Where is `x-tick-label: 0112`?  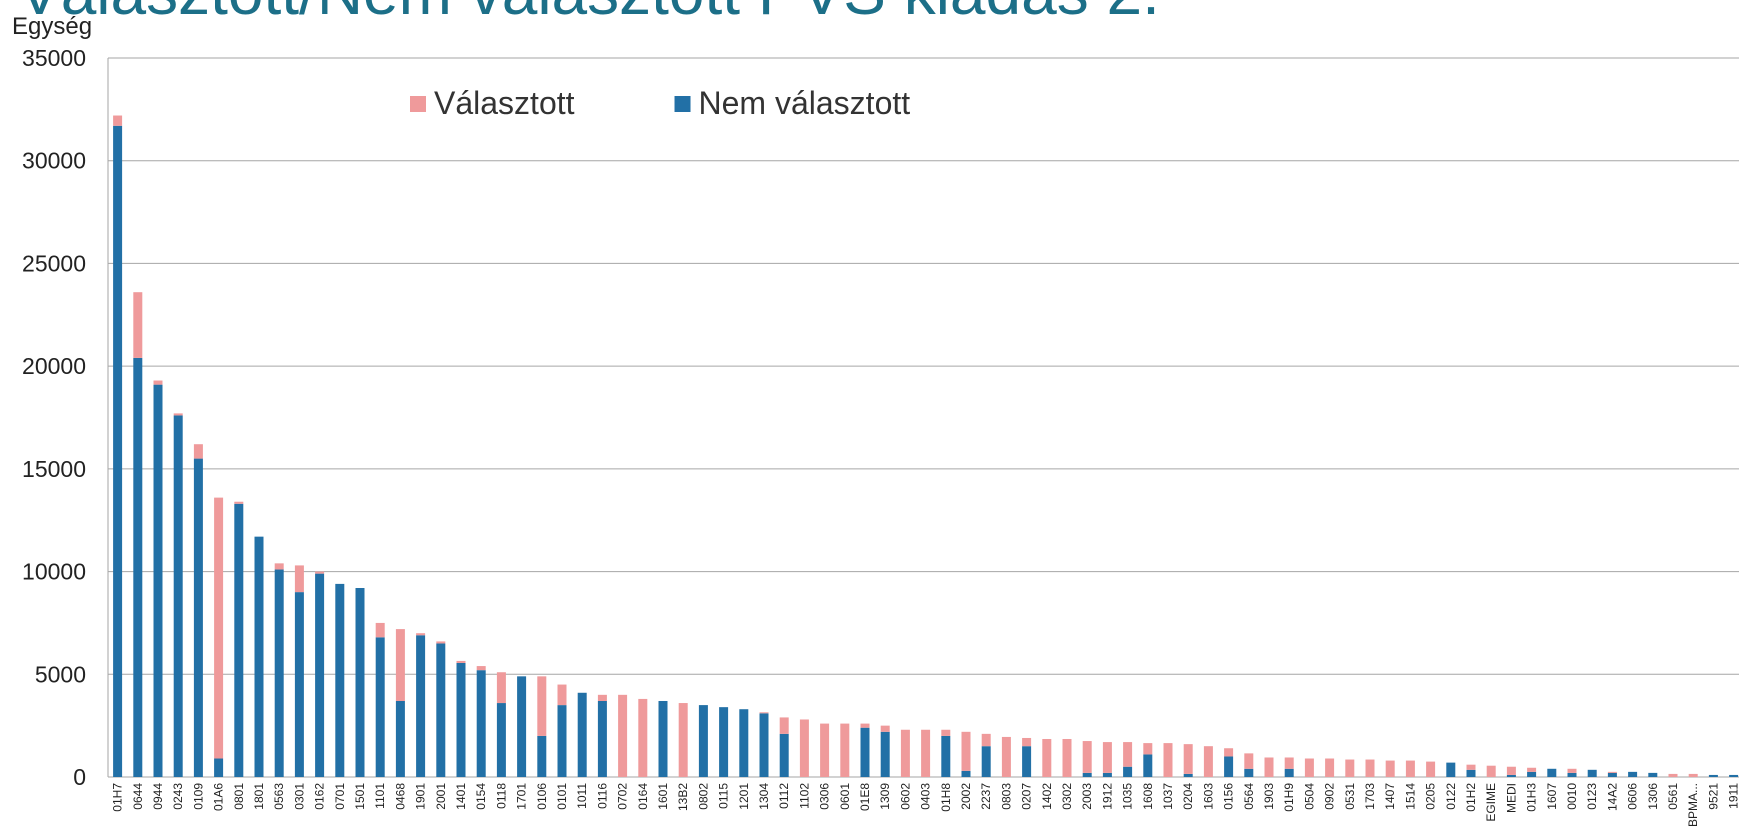 x-tick-label: 0112 is located at coordinates (784, 796).